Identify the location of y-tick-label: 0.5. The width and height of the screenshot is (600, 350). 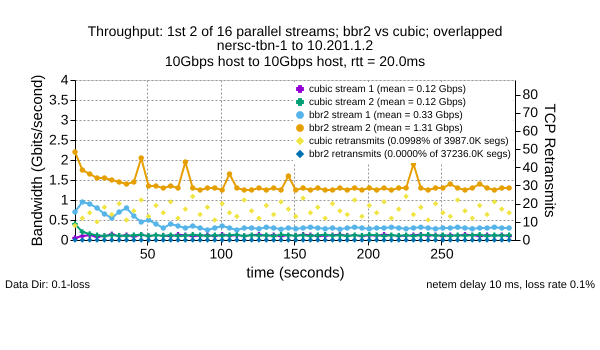
(59, 220).